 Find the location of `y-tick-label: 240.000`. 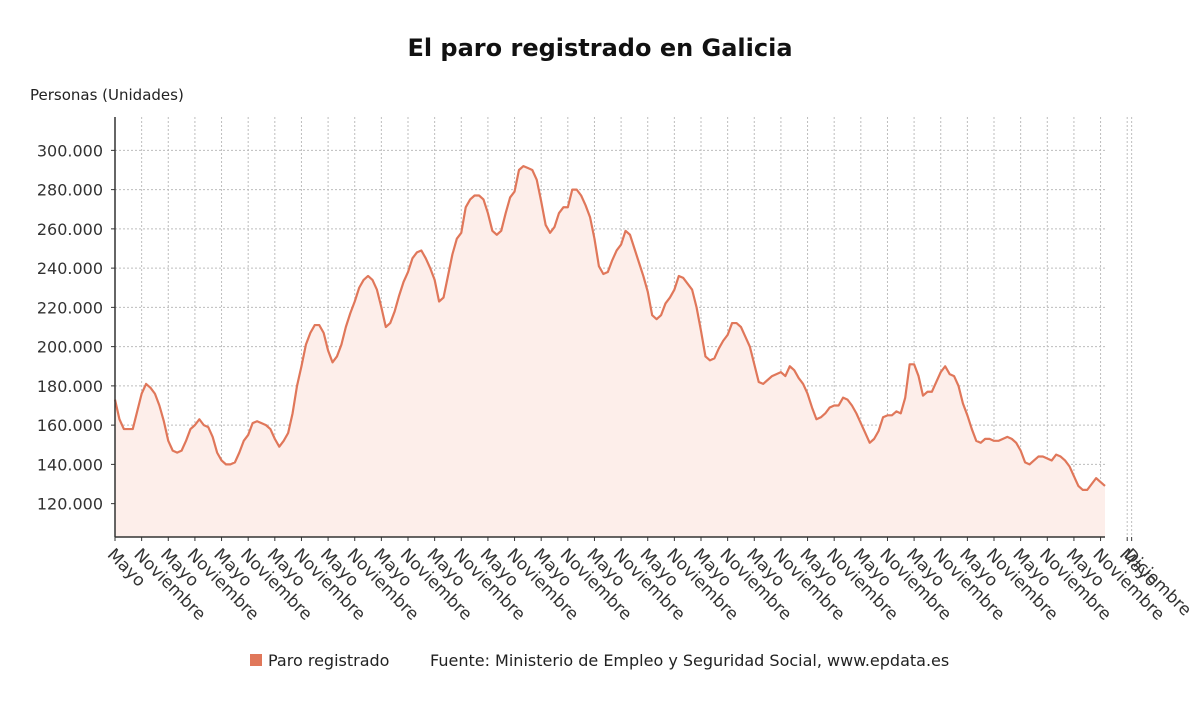

y-tick-label: 240.000 is located at coordinates (70, 268).